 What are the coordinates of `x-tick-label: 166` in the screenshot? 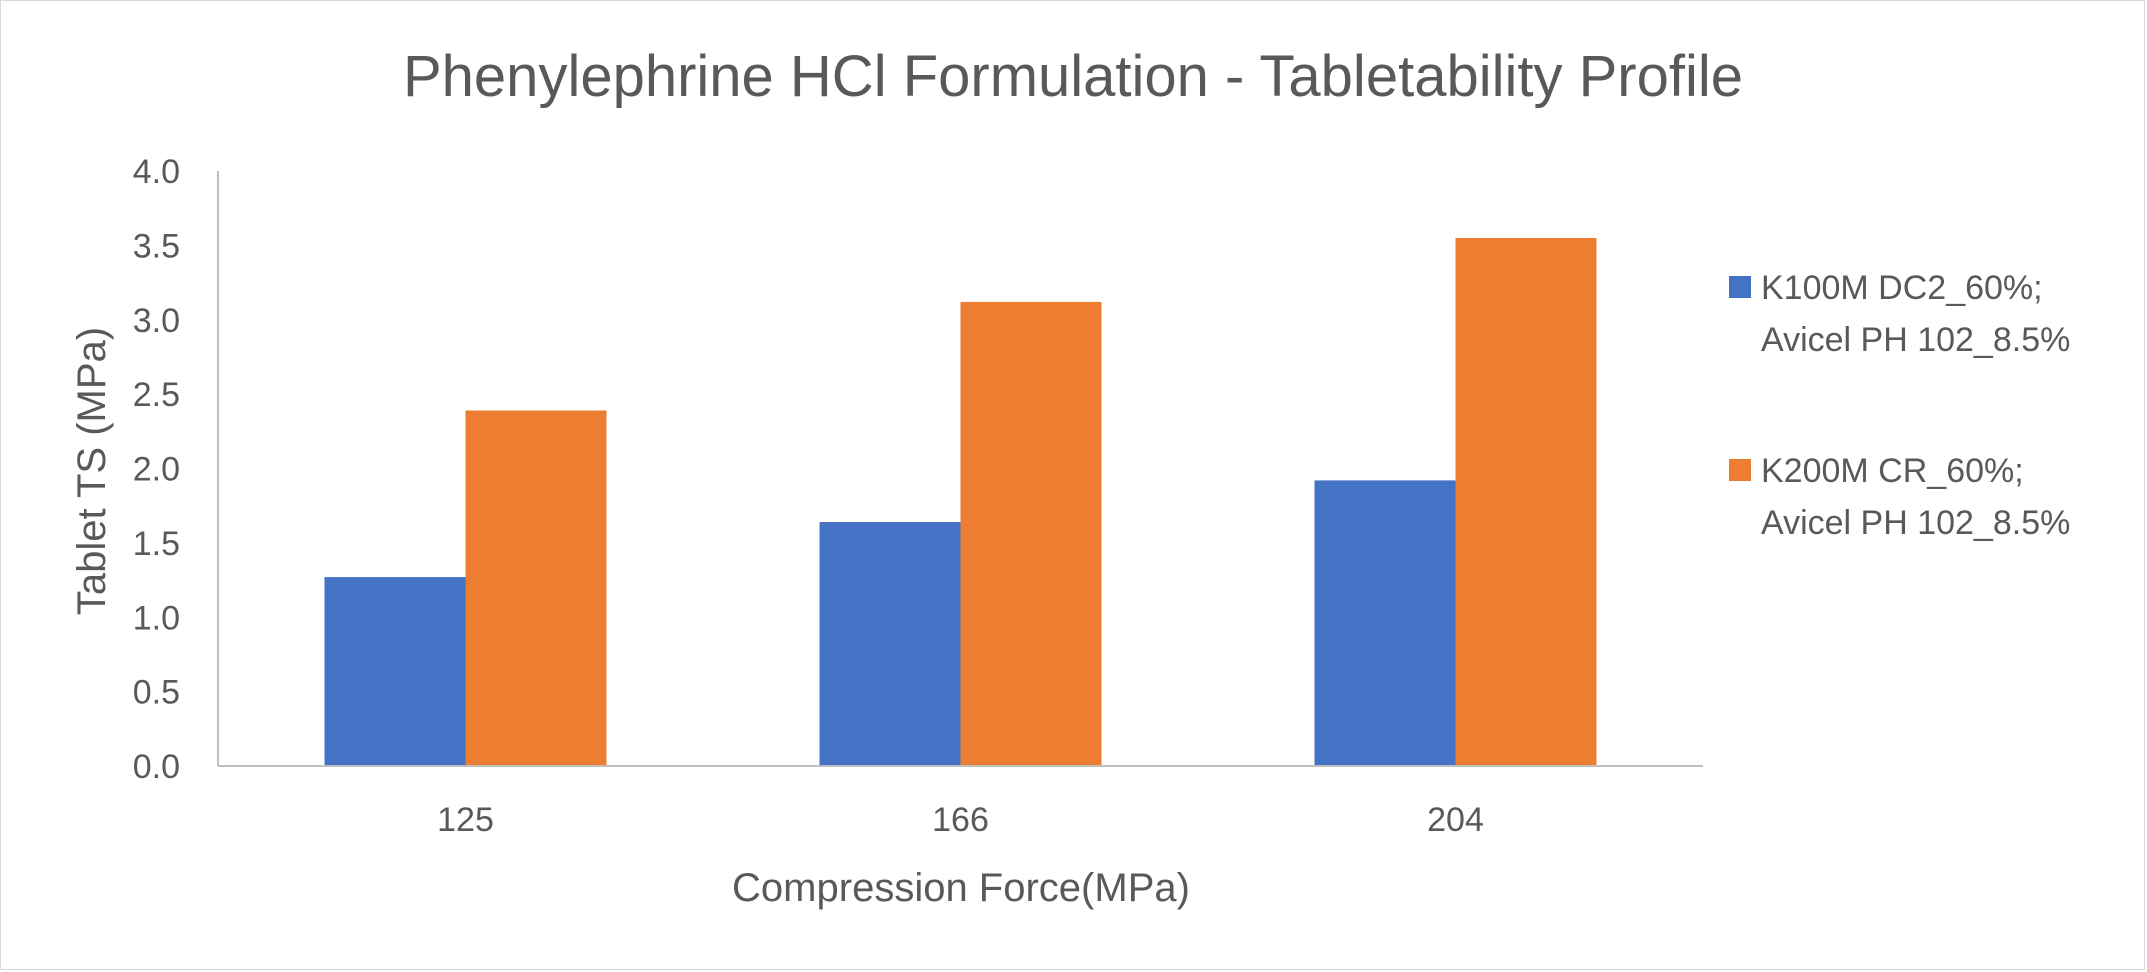 It's located at (960, 820).